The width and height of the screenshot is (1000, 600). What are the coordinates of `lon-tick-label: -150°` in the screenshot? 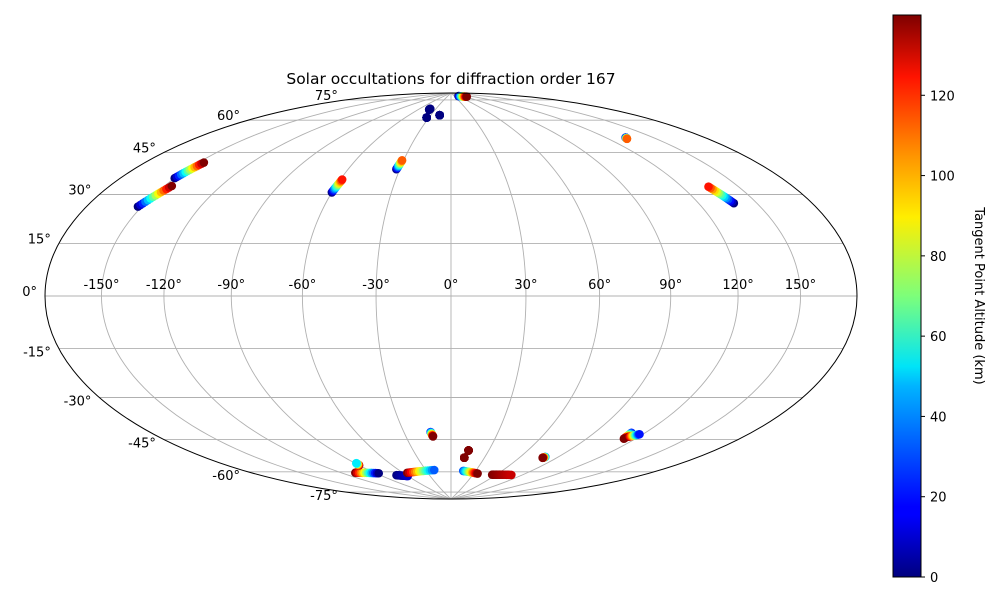 It's located at (101, 285).